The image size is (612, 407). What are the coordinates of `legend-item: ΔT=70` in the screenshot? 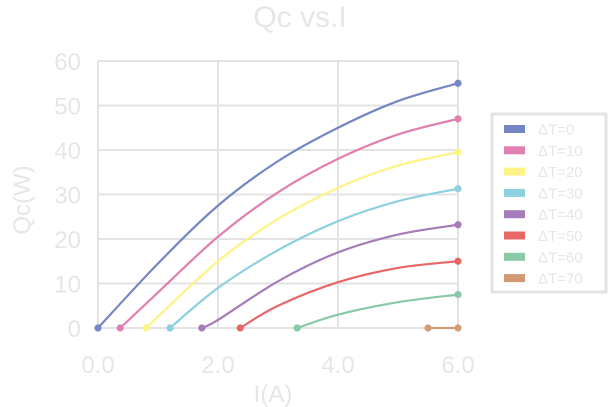 It's located at (543, 279).